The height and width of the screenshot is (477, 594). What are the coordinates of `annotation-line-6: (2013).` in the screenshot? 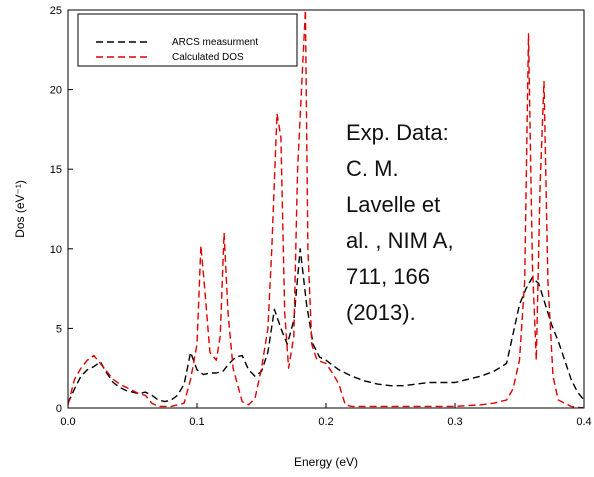 It's located at (381, 312).